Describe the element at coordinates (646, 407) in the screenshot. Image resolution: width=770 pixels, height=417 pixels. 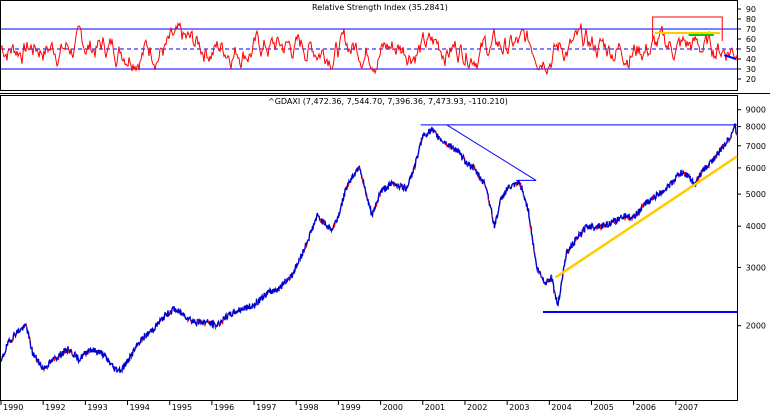
I see `xtick-label-2006: 2006` at that location.